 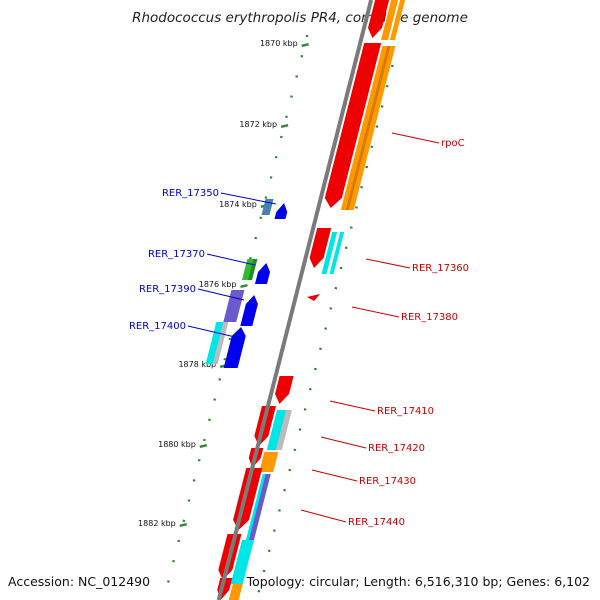 What do you see at coordinates (320, 248) in the screenshot?
I see `gene-17360-red` at bounding box center [320, 248].